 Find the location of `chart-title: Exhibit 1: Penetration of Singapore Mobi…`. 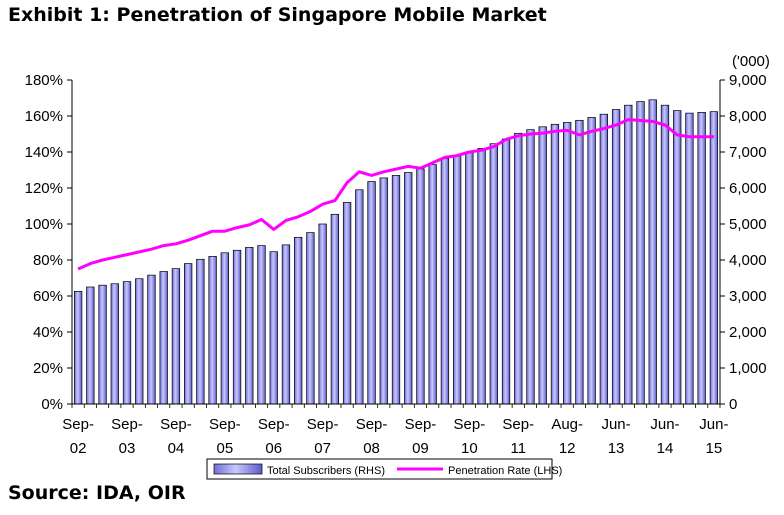

chart-title: Exhibit 1: Penetration of Singapore Mobi… is located at coordinates (277, 15).